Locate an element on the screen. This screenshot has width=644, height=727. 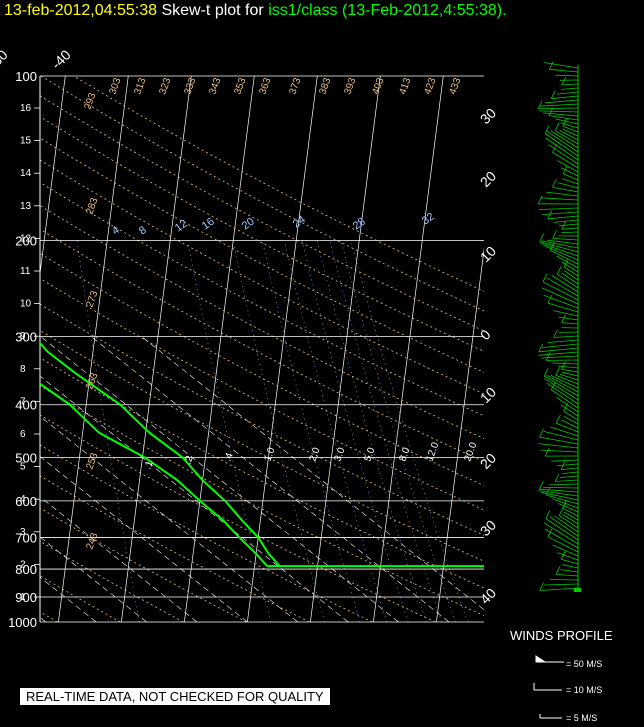
dry-adiabat-label: 383 is located at coordinates (325, 86).